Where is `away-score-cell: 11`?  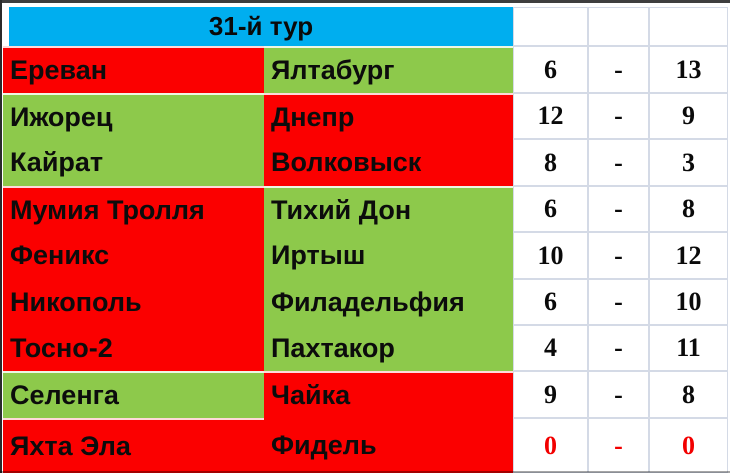 away-score-cell: 11 is located at coordinates (688, 348).